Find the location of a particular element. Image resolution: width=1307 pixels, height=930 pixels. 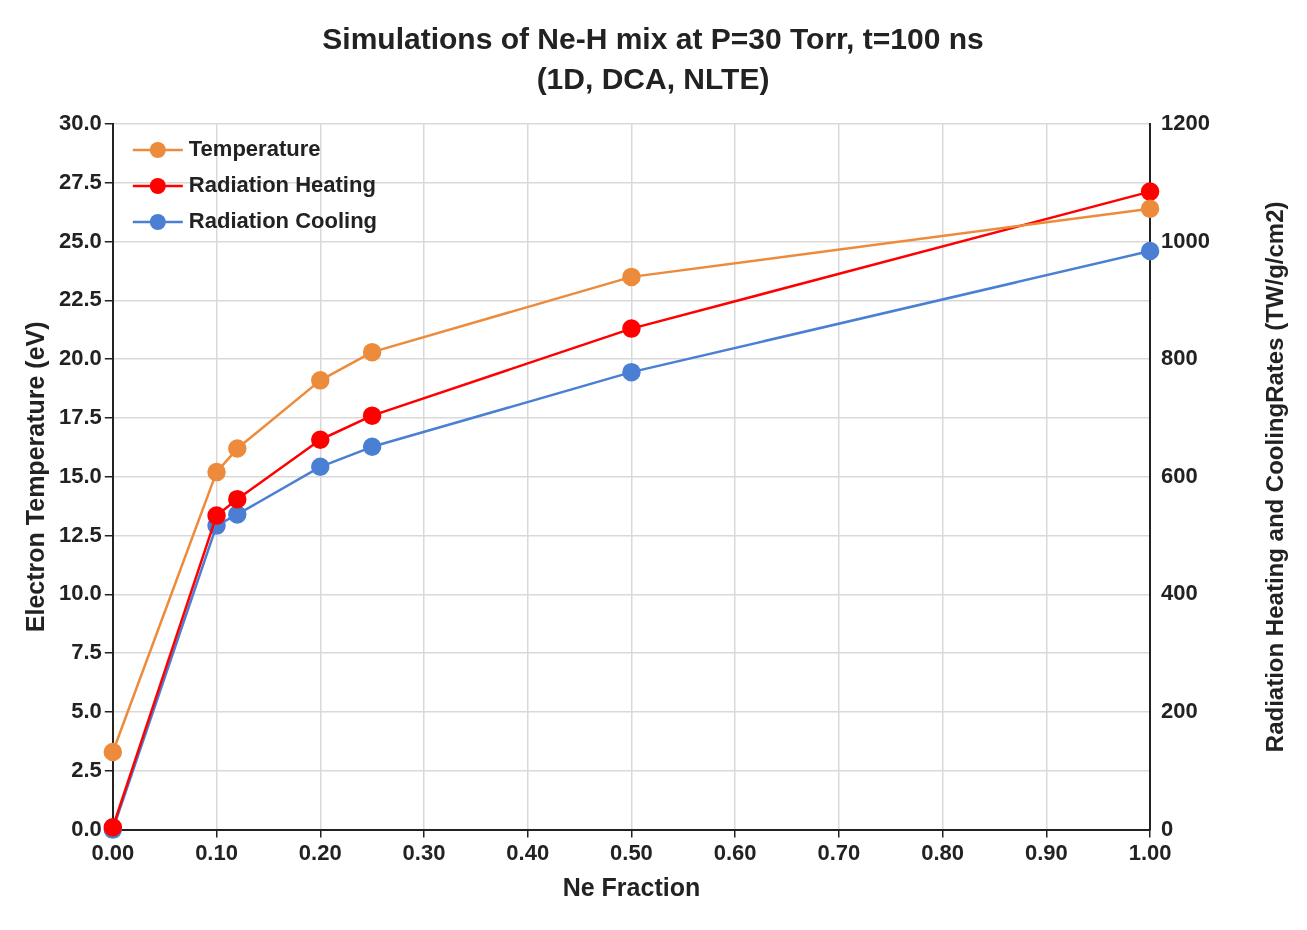

y-tick-label: 25.0 is located at coordinates (80, 240).